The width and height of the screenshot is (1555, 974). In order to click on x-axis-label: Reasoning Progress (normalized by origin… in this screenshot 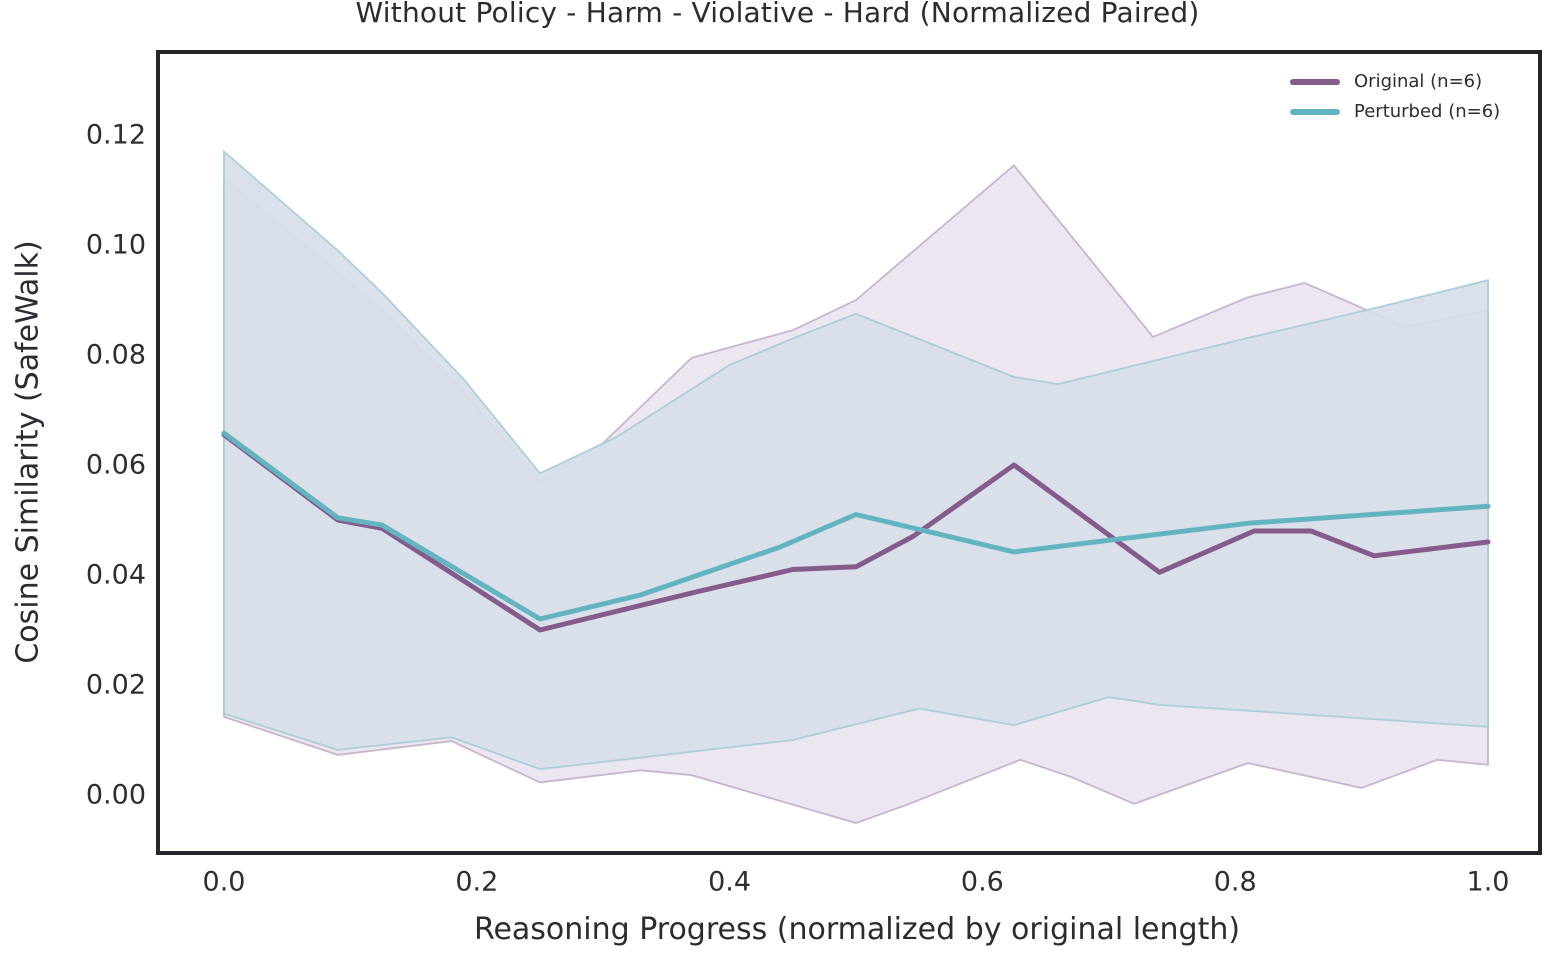, I will do `click(857, 929)`.